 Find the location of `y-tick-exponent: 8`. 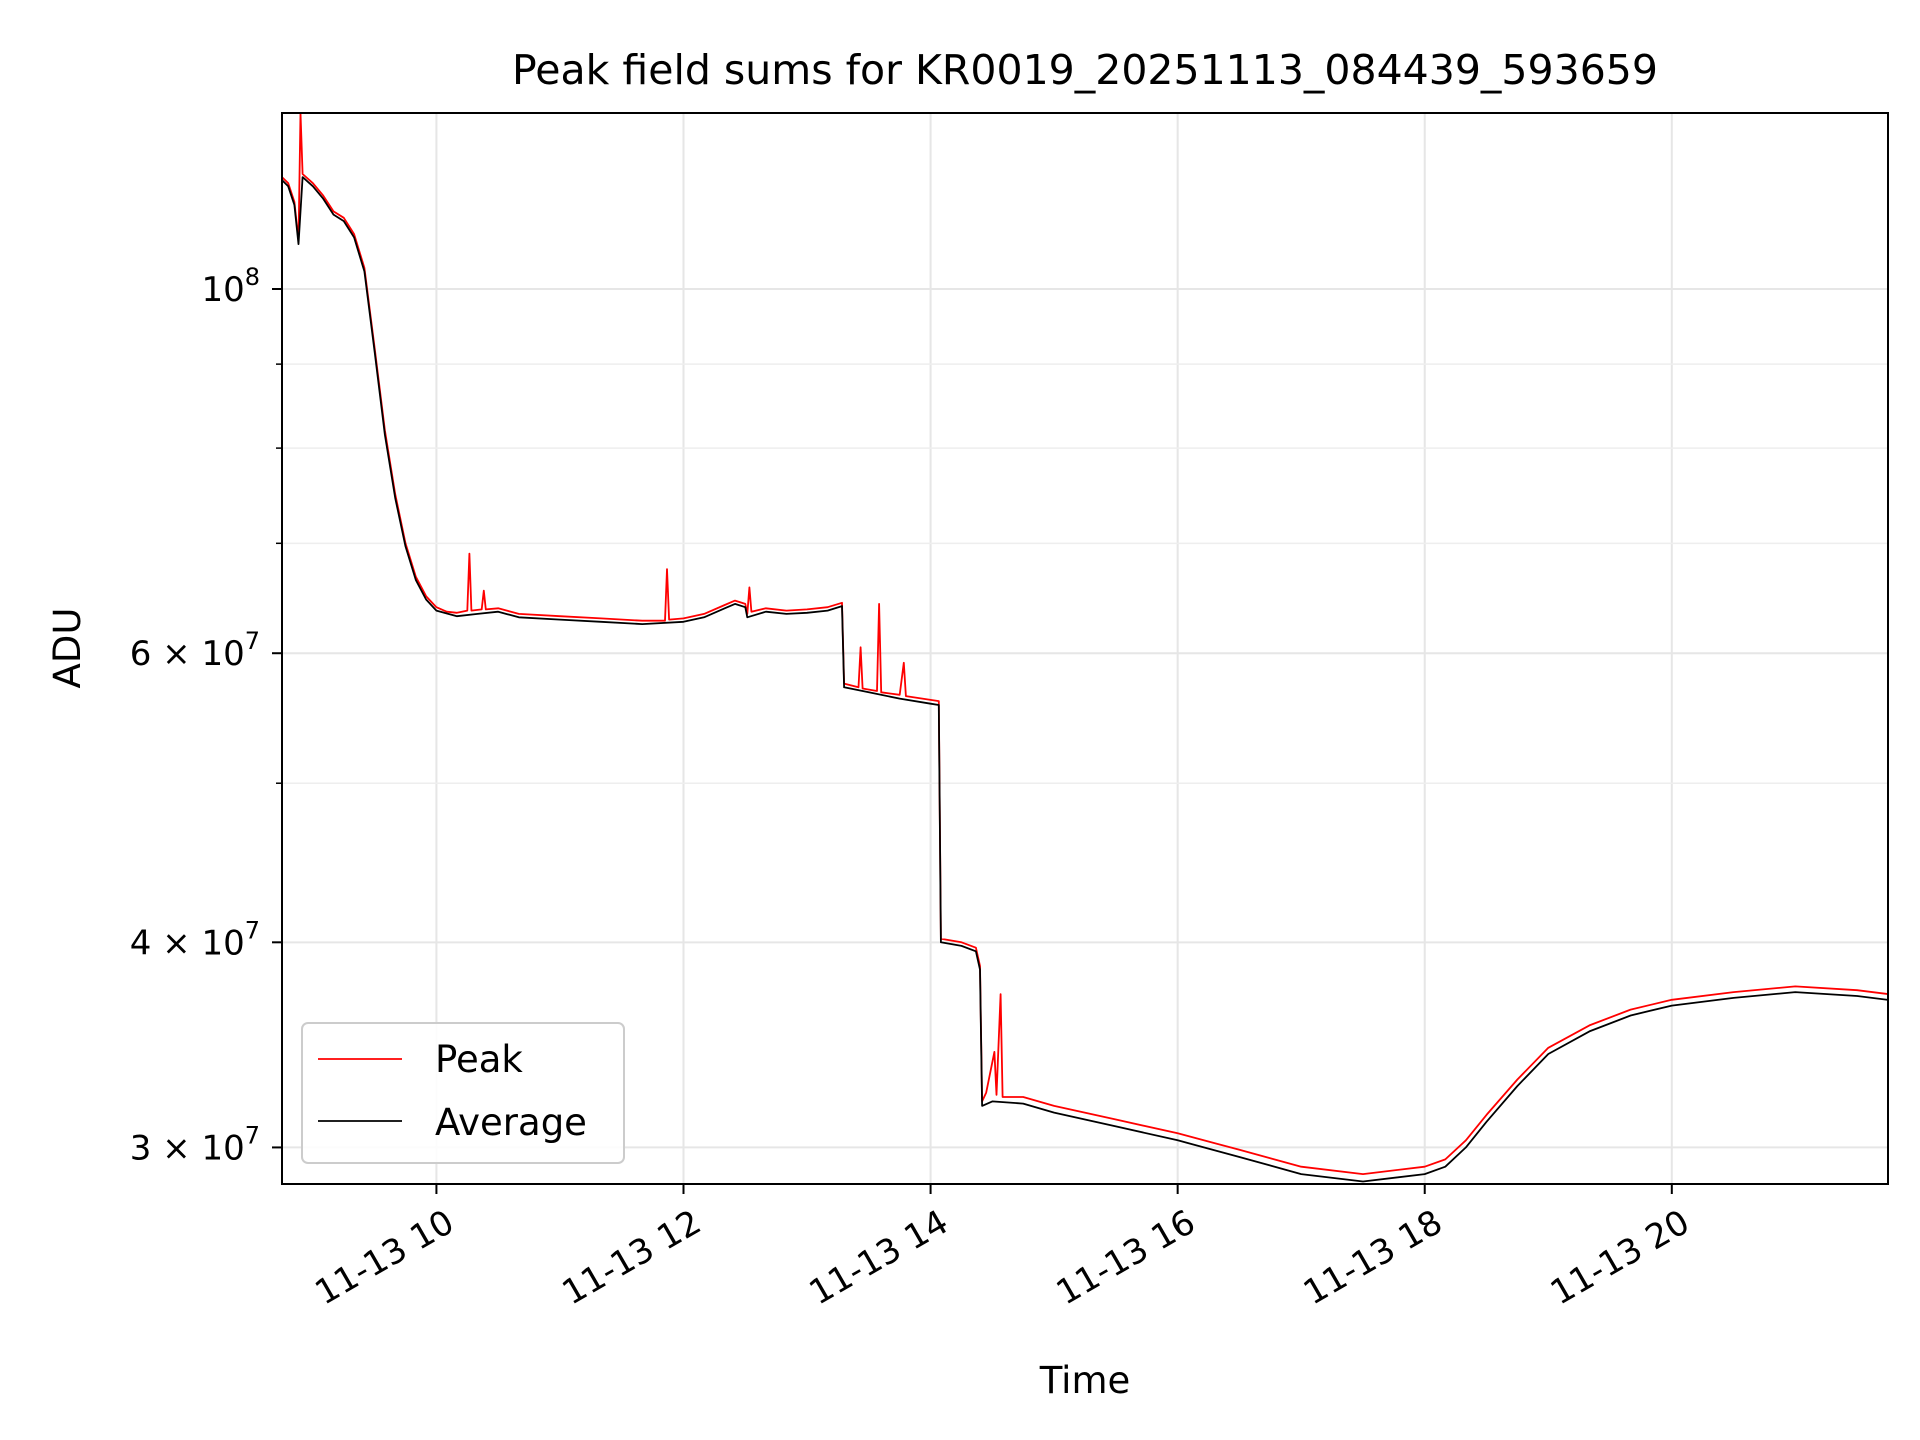

y-tick-exponent: 8 is located at coordinates (252, 277).